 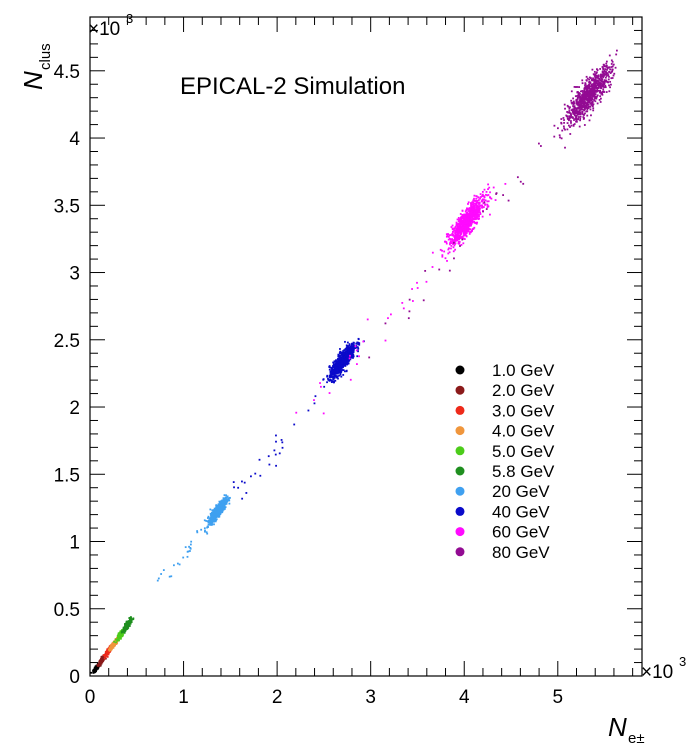 I want to click on y-tick-label: 2.5, so click(x=67, y=341).